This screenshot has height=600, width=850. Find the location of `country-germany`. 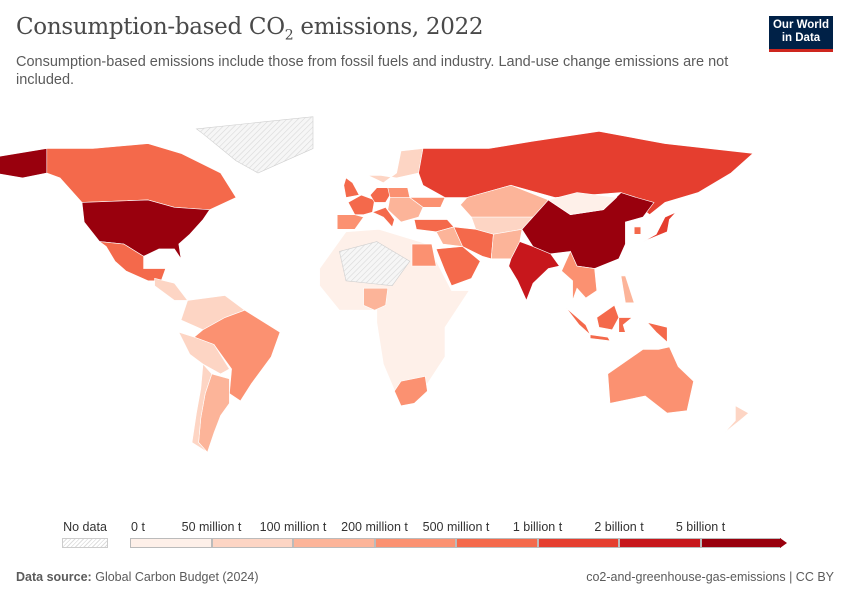

country-germany is located at coordinates (380, 195).